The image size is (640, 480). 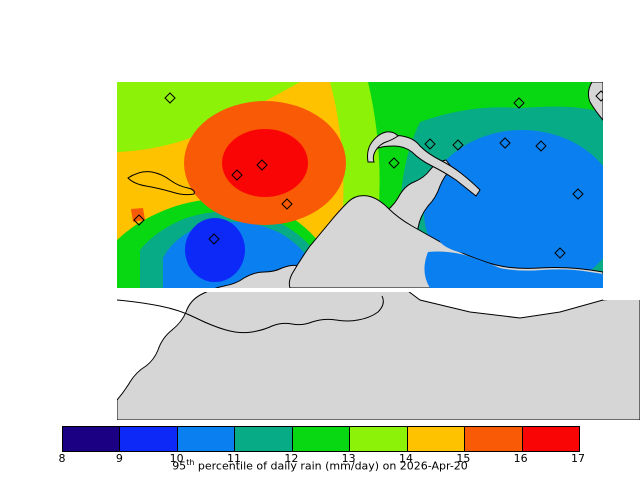 I want to click on contour-band-13-14-nw, so click(x=208, y=117).